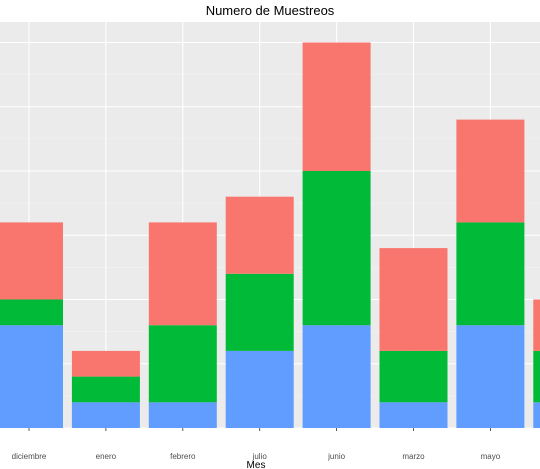 The height and width of the screenshot is (469, 540). Describe the element at coordinates (106, 456) in the screenshot. I see `x-tick-label-enero: enero` at that location.